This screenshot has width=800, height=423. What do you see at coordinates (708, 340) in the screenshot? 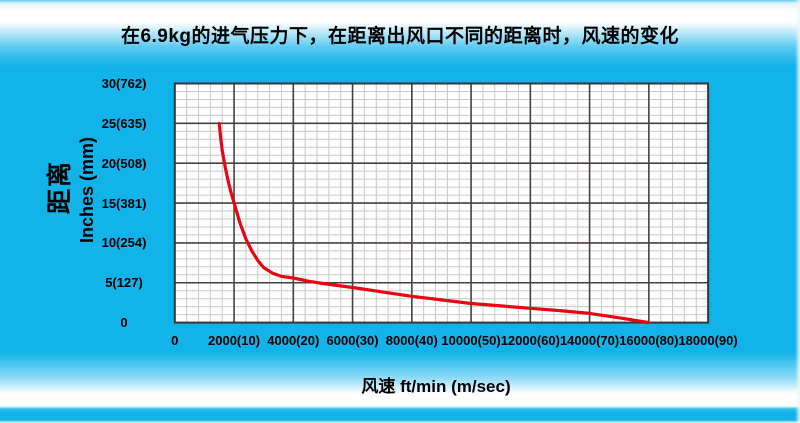
I see `x-tick-label: 18000(90)` at bounding box center [708, 340].